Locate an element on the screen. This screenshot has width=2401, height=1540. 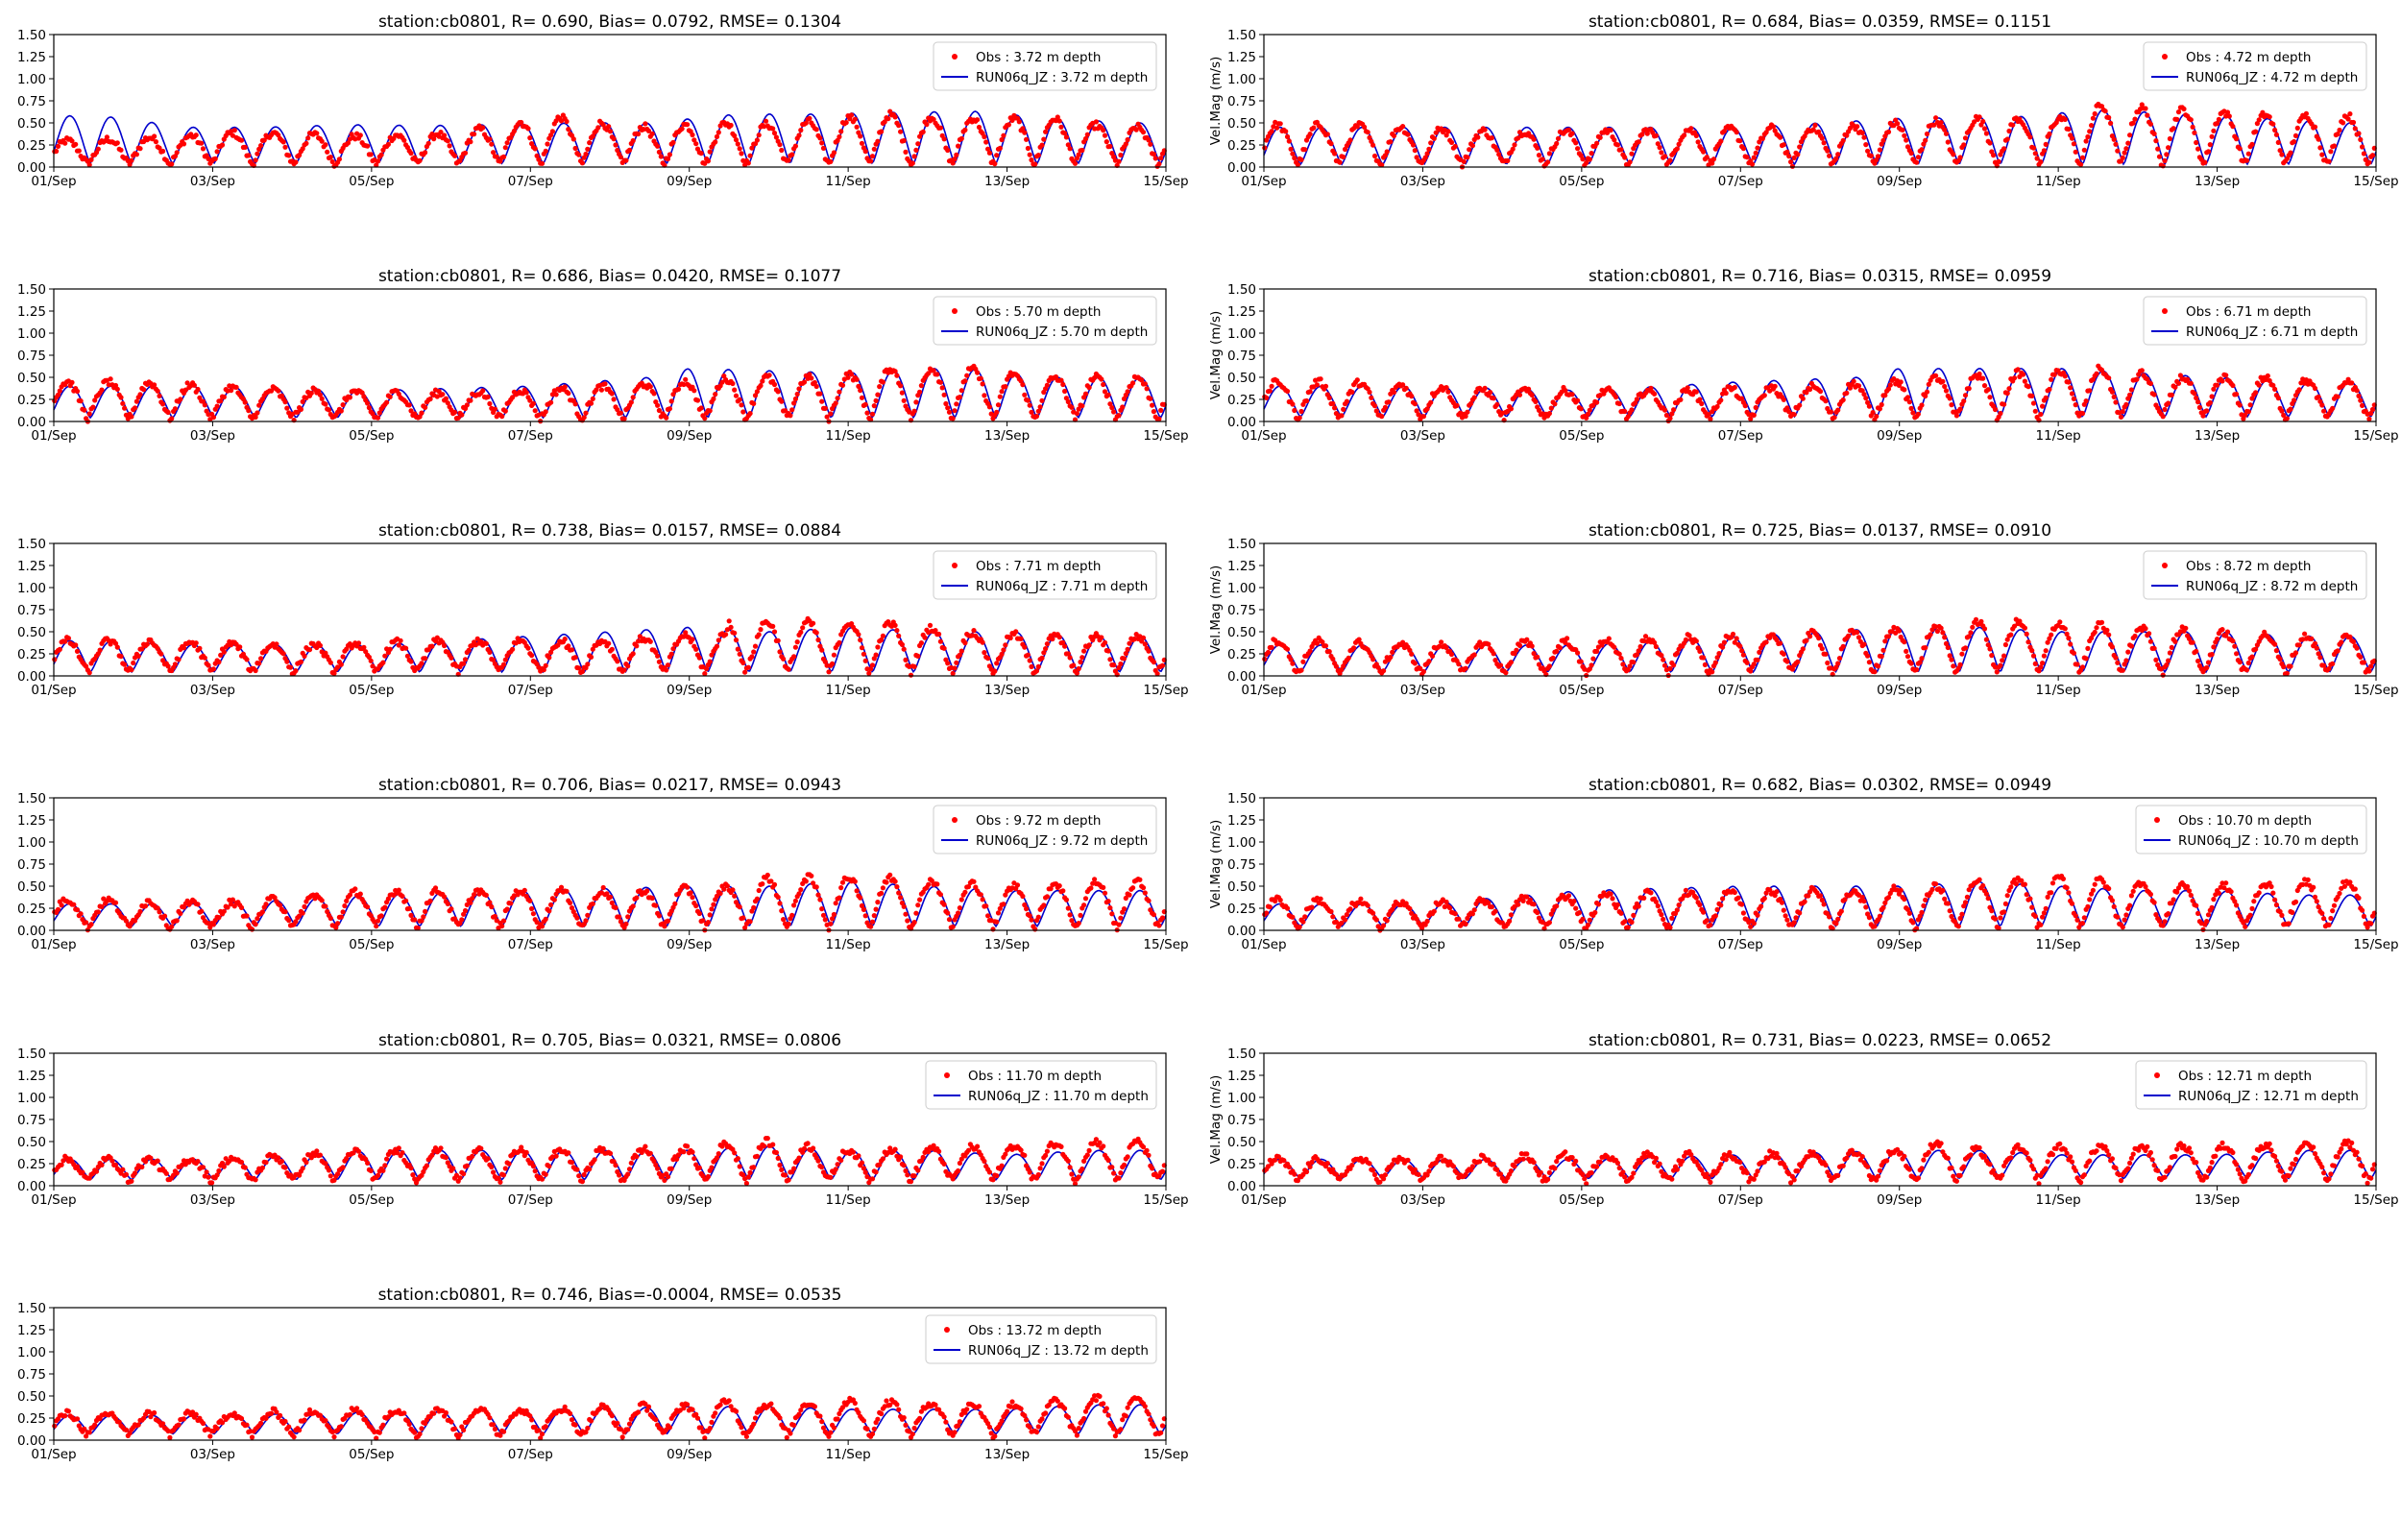
y-tick-label: 1.25 is located at coordinates (1242, 567).